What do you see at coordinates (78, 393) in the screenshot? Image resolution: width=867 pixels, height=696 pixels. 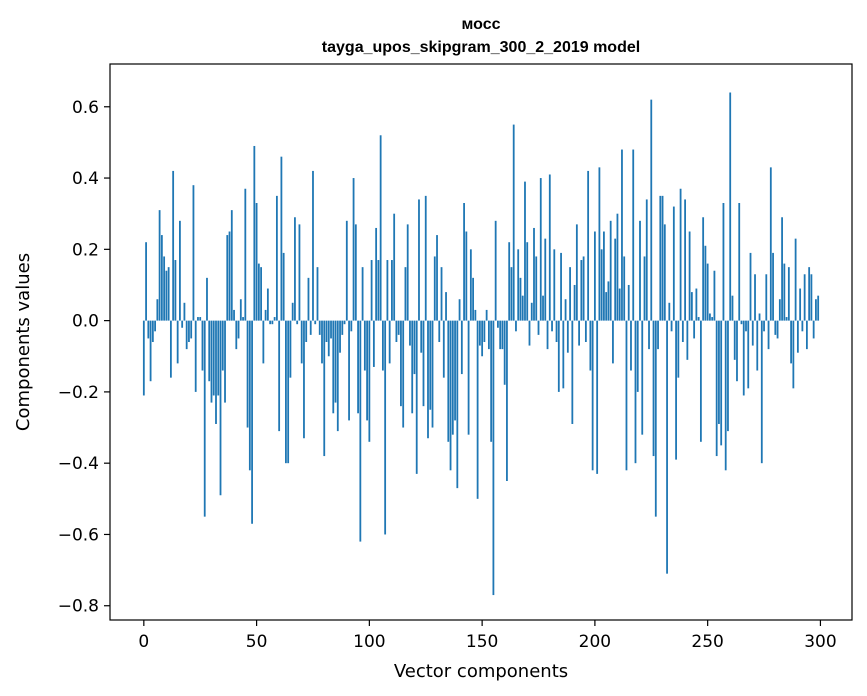 I see `y-tick-label: −0.2` at bounding box center [78, 393].